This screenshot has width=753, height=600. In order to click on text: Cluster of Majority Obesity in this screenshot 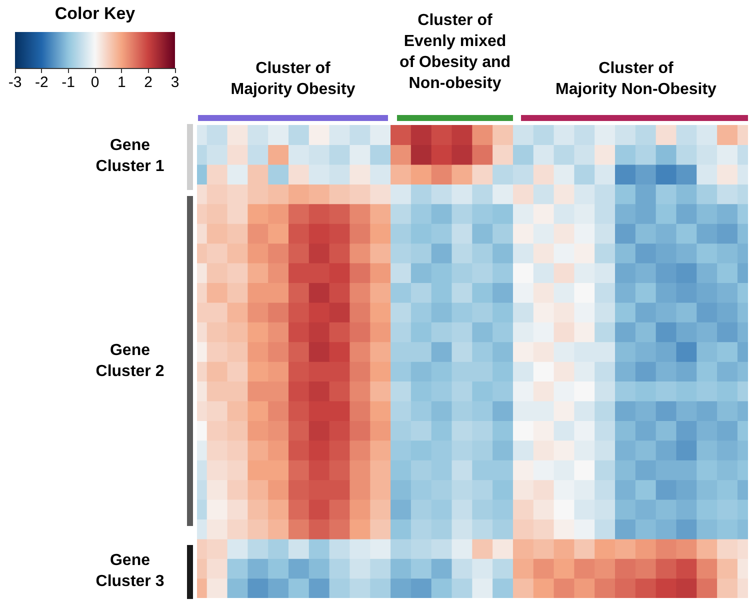, I will do `click(293, 79)`.